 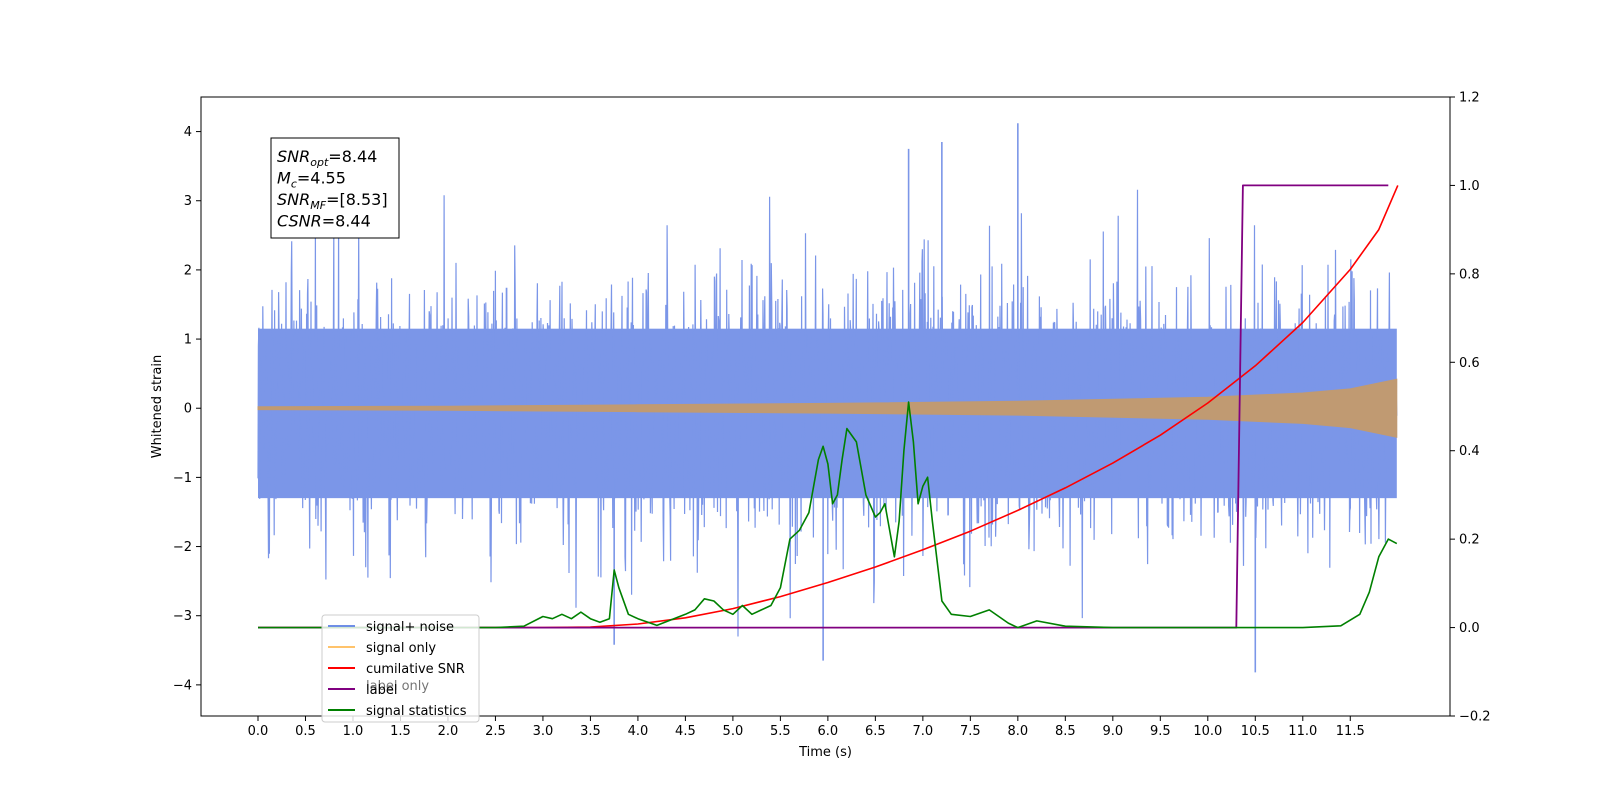 What do you see at coordinates (415, 669) in the screenshot?
I see `legend-label-2: cumilative SNR` at bounding box center [415, 669].